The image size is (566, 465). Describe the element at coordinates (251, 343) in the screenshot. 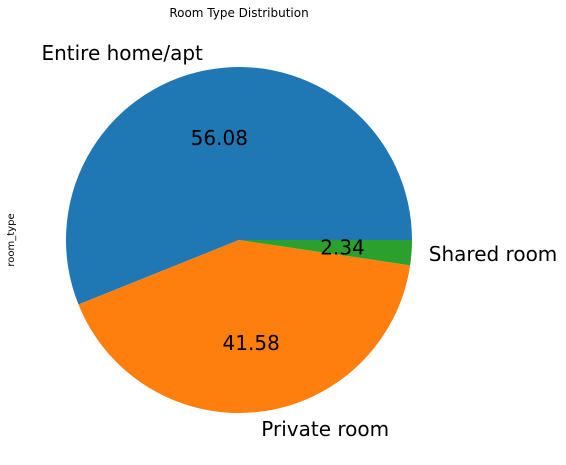

I see `pie-value-private-room: 41.58` at that location.